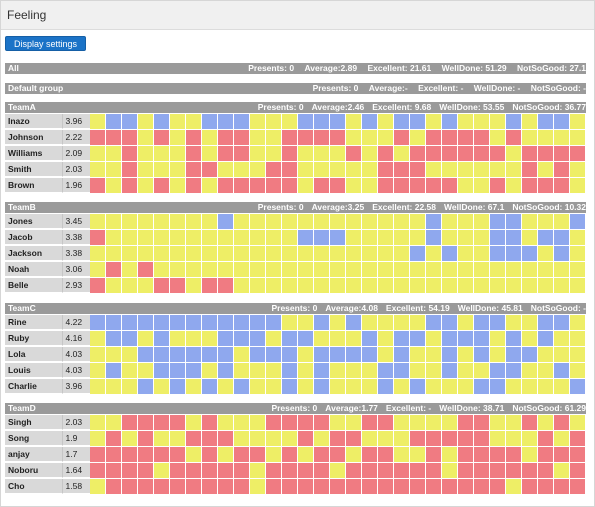 This screenshot has width=595, height=507. What do you see at coordinates (75, 137) in the screenshot?
I see `member-score: 2.22` at bounding box center [75, 137].